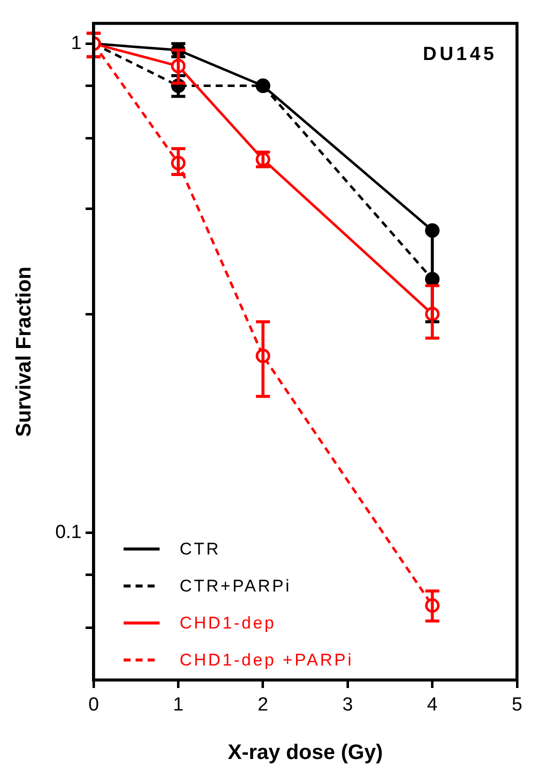  What do you see at coordinates (24, 351) in the screenshot?
I see `y-axis-title: Survival Fraction` at bounding box center [24, 351].